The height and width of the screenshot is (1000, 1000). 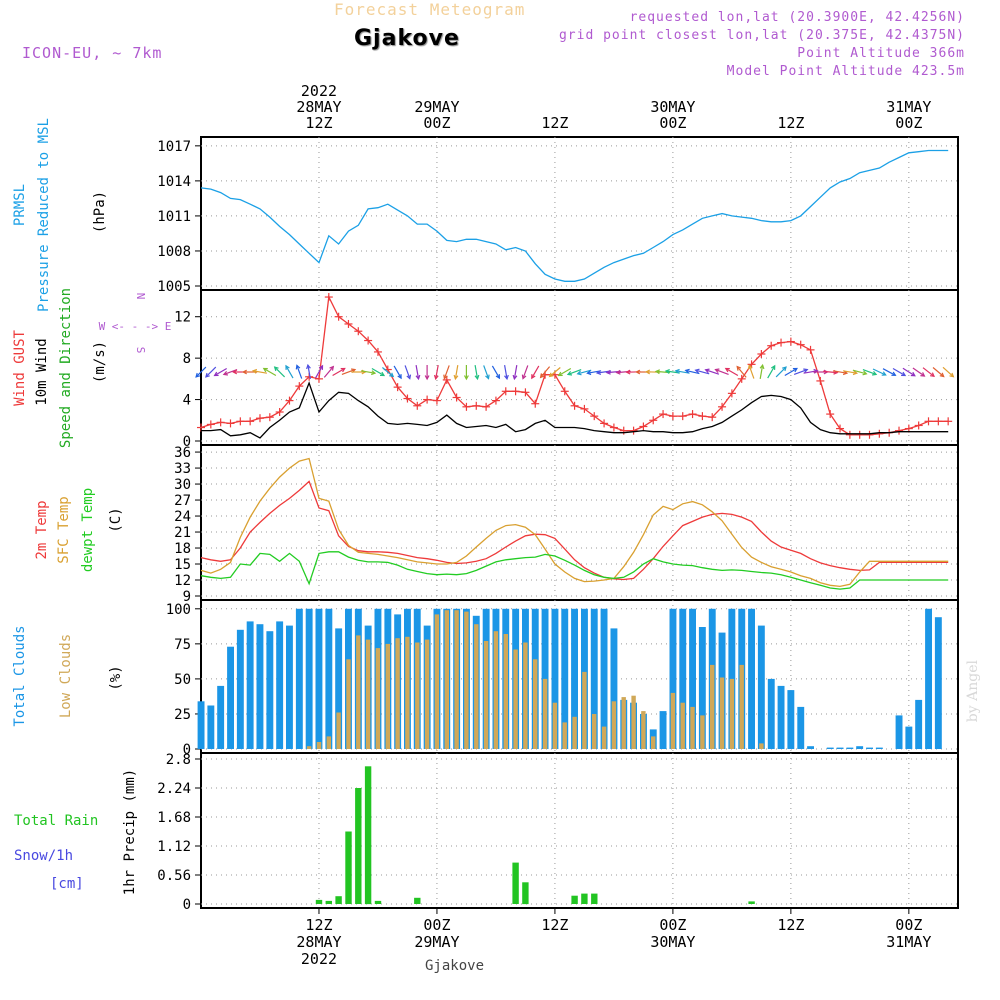 I want to click on y-tick-label: 33, so click(x=182, y=469).